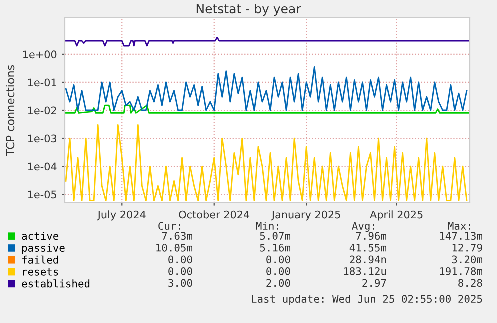  Describe the element at coordinates (249, 10) in the screenshot. I see `chart-title: Netstat - by year` at that location.